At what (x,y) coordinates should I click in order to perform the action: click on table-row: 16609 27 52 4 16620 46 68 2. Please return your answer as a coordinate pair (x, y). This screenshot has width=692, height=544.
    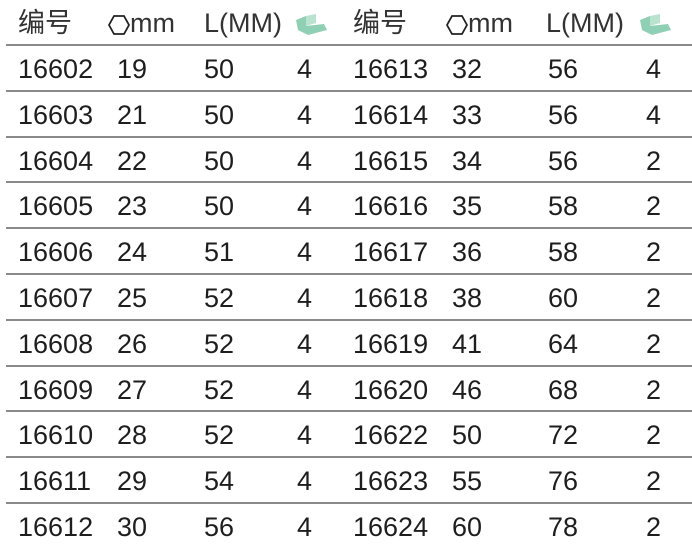
    Looking at the image, I should click on (346, 390).